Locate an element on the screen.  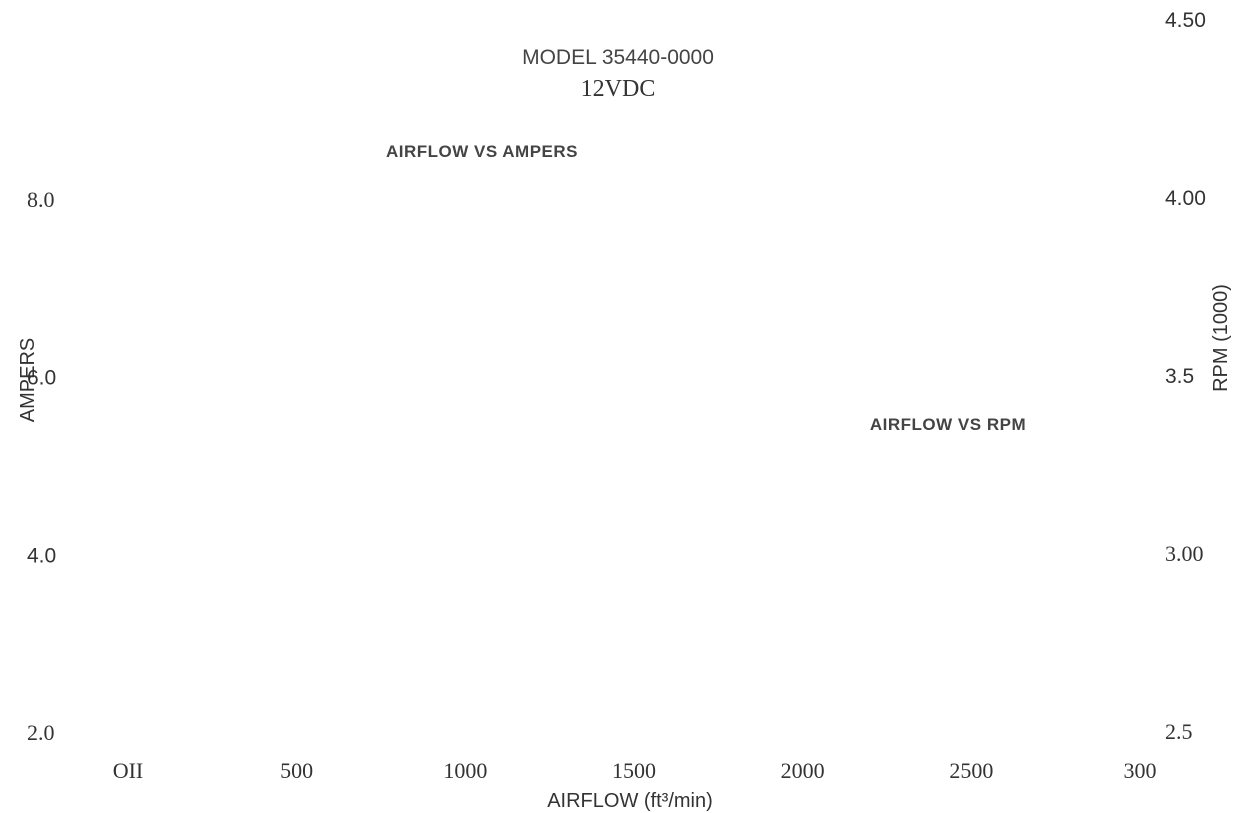
x-tick-label: 300 is located at coordinates (1140, 770).